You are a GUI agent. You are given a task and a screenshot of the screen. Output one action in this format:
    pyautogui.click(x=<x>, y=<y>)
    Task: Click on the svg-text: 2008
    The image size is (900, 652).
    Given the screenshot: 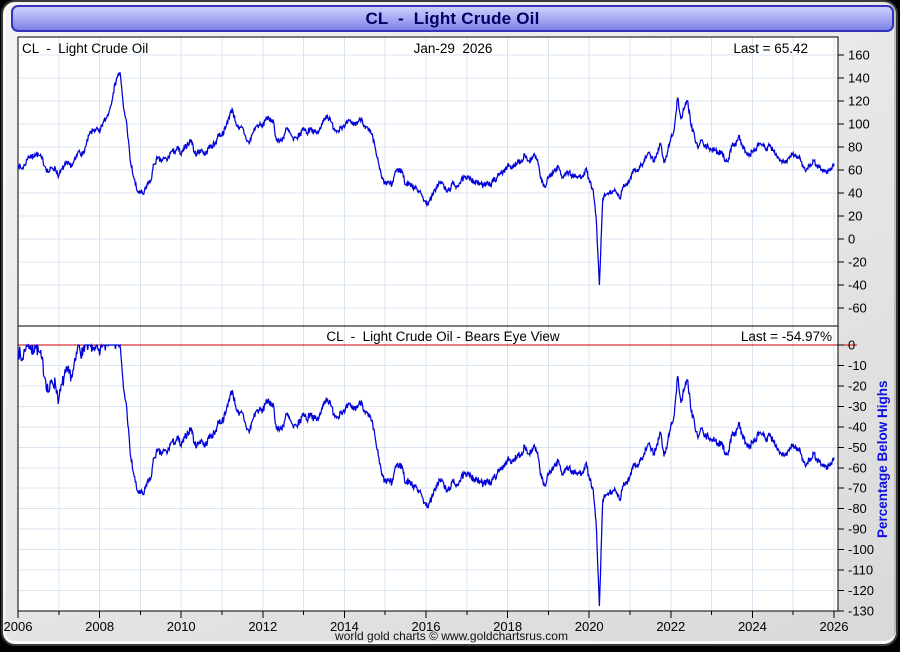 What is the action you would take?
    pyautogui.click(x=99, y=626)
    